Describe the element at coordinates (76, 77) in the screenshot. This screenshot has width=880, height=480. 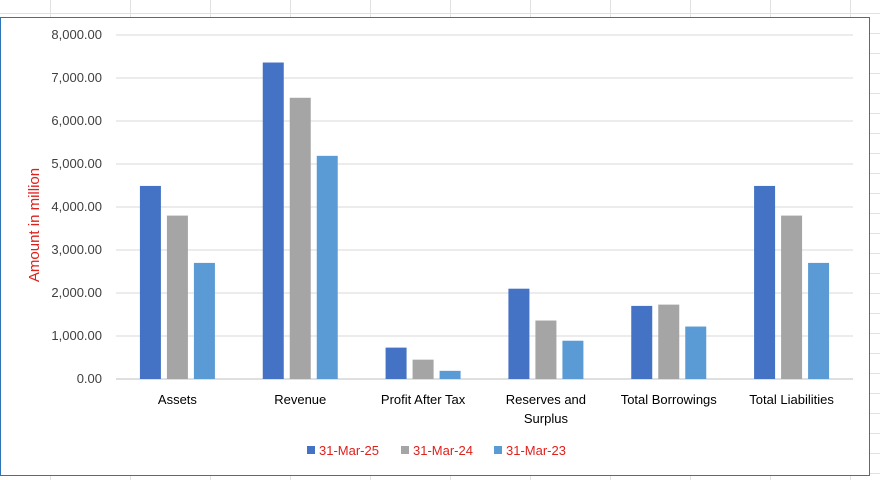
I see `y-tick-label: 7,000.00` at that location.